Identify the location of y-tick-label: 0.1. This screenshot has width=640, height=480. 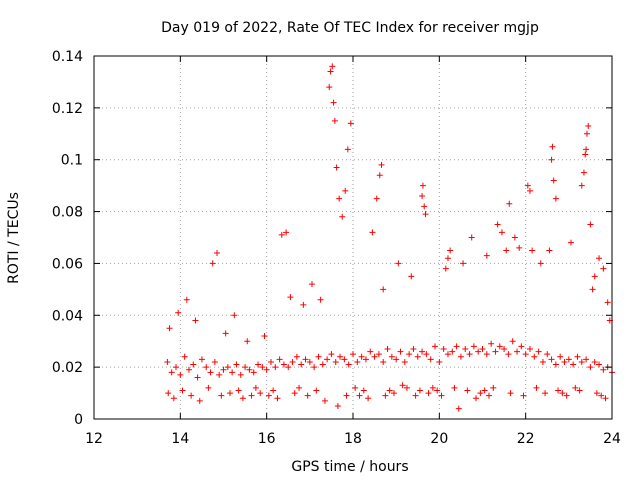
(72, 161).